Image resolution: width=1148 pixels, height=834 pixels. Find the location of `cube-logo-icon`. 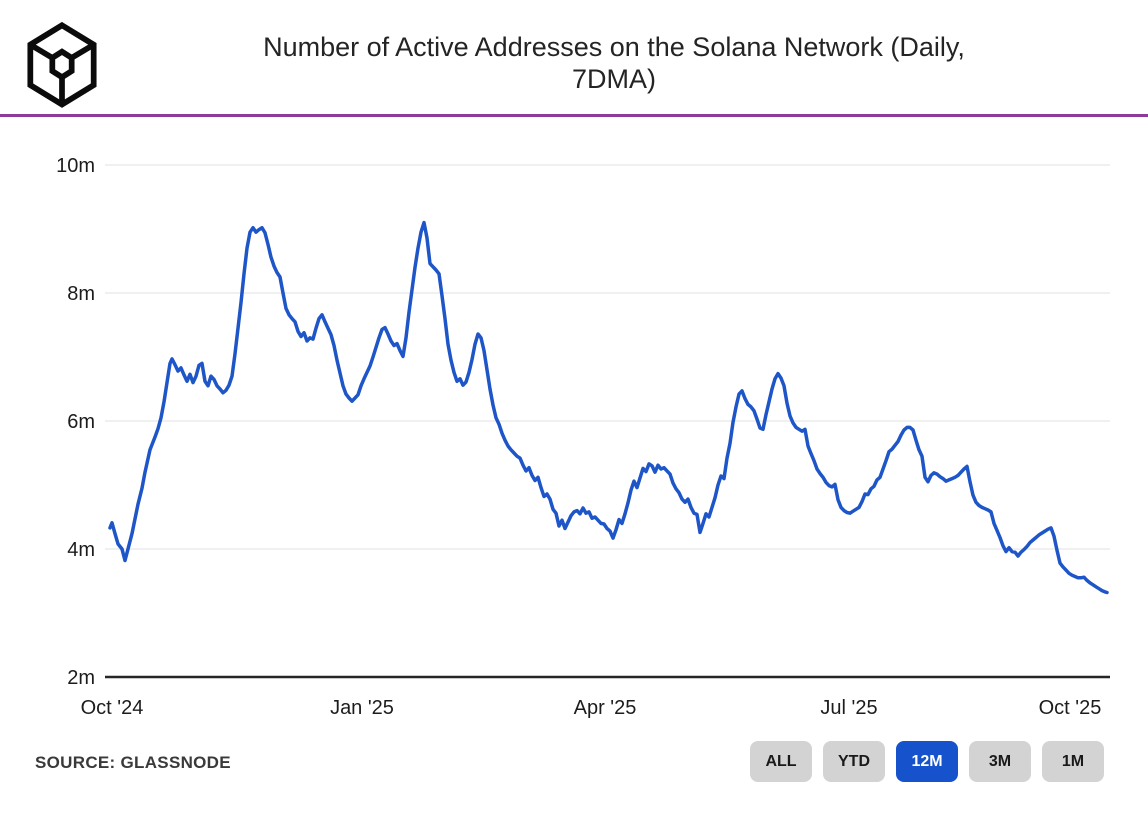

cube-logo-icon is located at coordinates (62, 64).